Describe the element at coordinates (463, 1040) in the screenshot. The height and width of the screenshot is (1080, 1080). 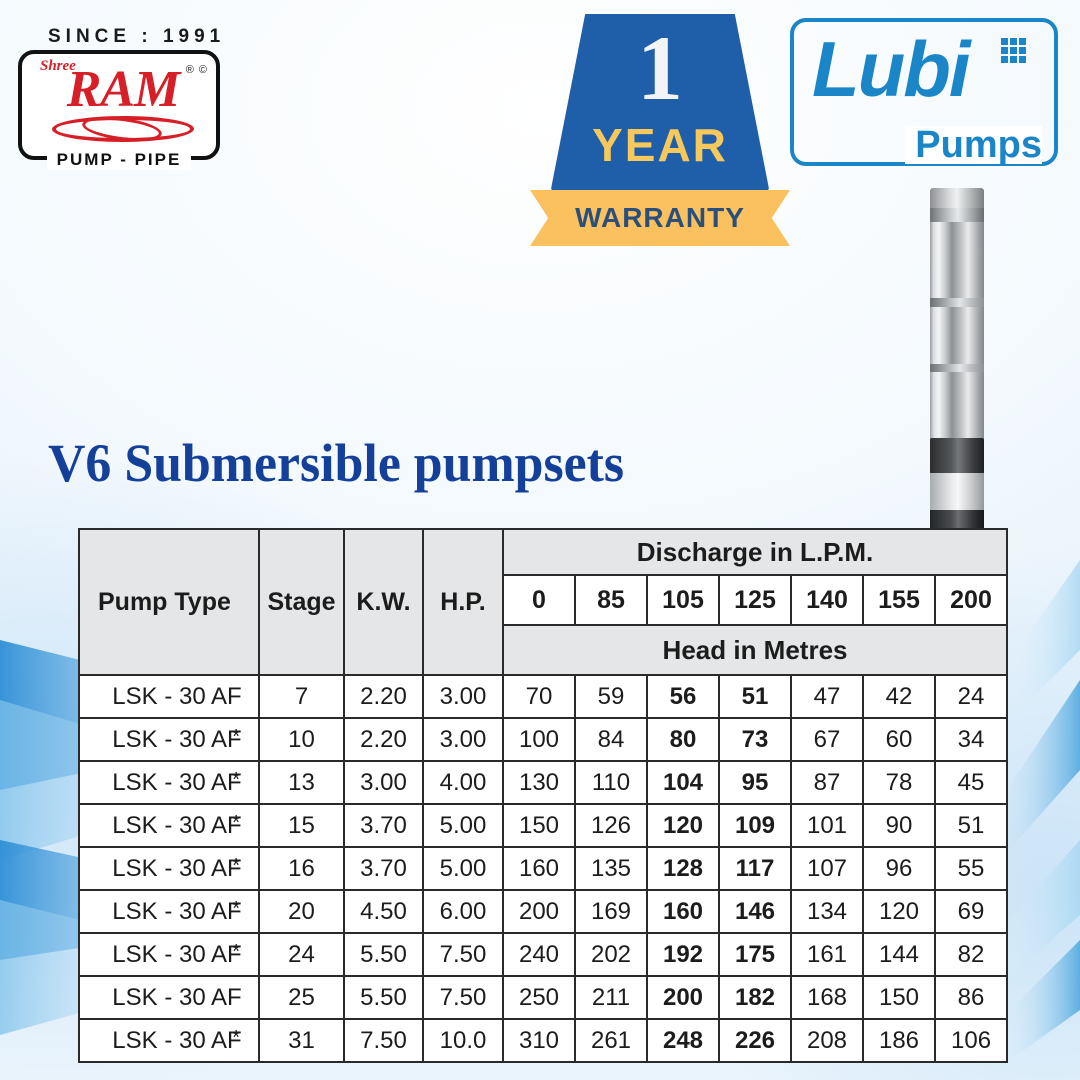
I see `cell-hp: 10.0` at that location.